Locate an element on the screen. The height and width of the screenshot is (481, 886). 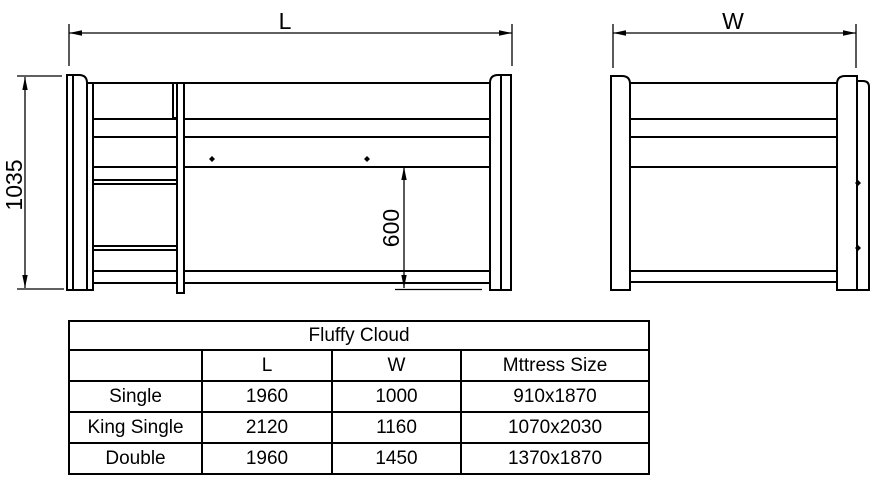
table-header-cell: W is located at coordinates (396, 365).